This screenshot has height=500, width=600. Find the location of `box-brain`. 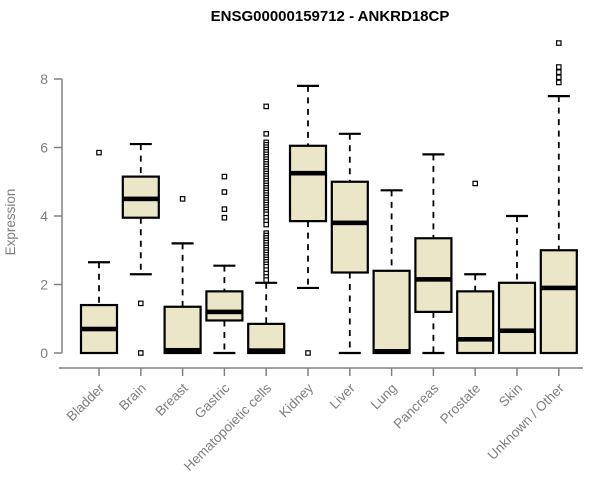

box-brain is located at coordinates (140, 249).